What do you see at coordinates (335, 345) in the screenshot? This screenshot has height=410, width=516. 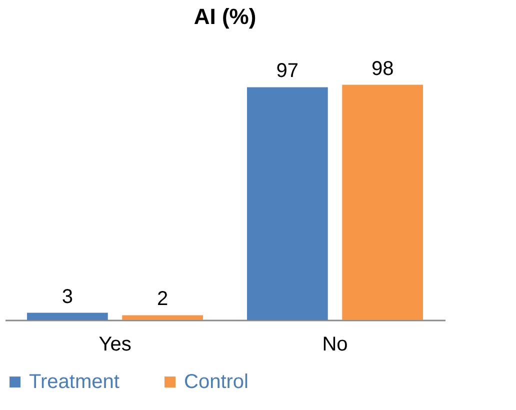 I see `x-tick-label: No` at bounding box center [335, 345].